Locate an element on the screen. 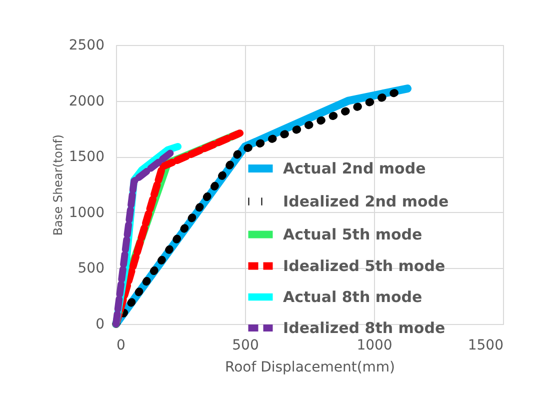 Image resolution: width=559 pixels, height=405 pixels. y-tick-label: 2000 is located at coordinates (86, 101).